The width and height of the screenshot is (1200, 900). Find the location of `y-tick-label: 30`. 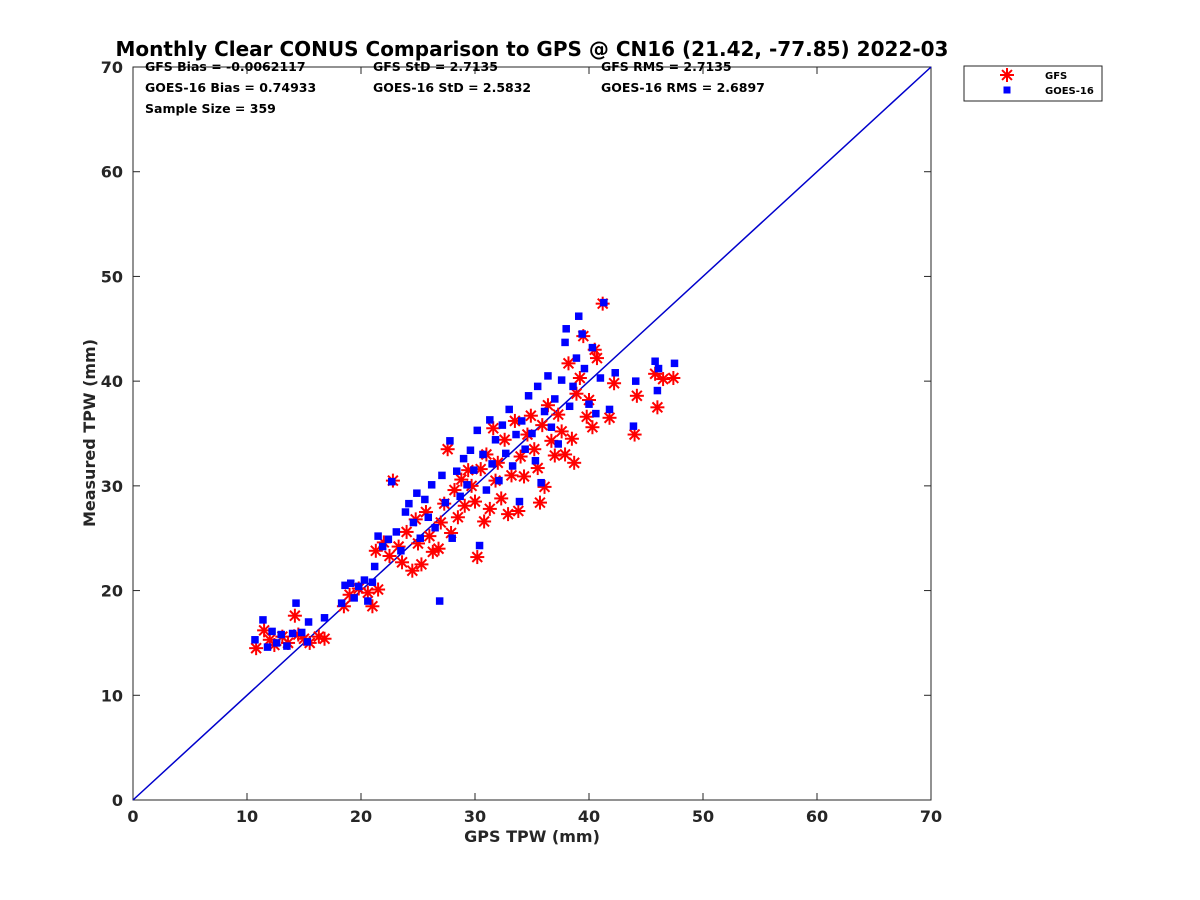

y-tick-label: 30 is located at coordinates (112, 486).